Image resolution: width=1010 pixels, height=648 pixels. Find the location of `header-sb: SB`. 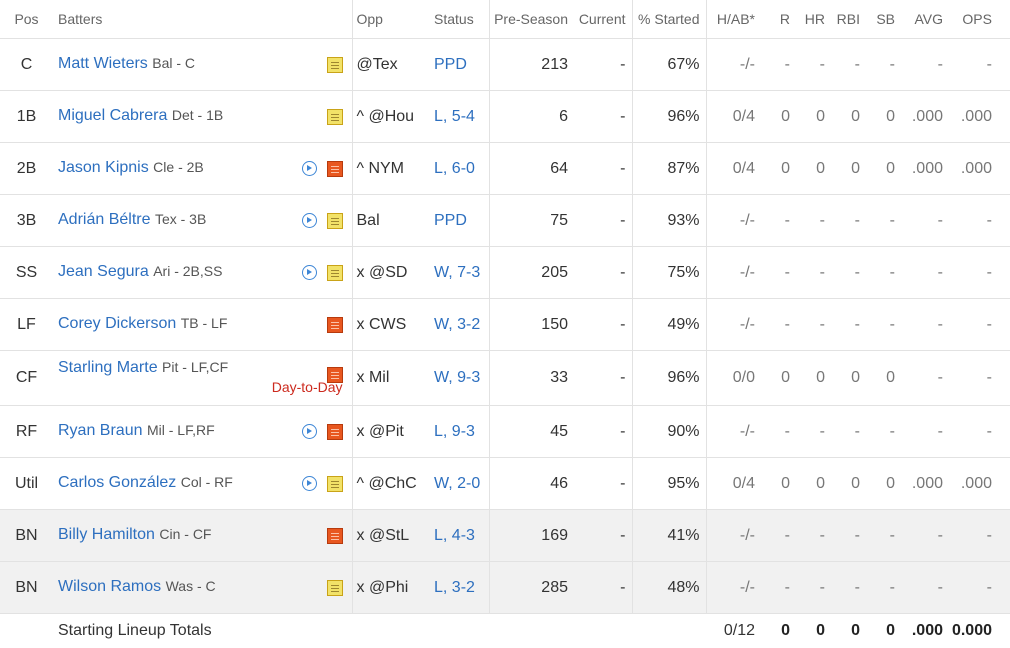

header-sb: SB is located at coordinates (877, 19).